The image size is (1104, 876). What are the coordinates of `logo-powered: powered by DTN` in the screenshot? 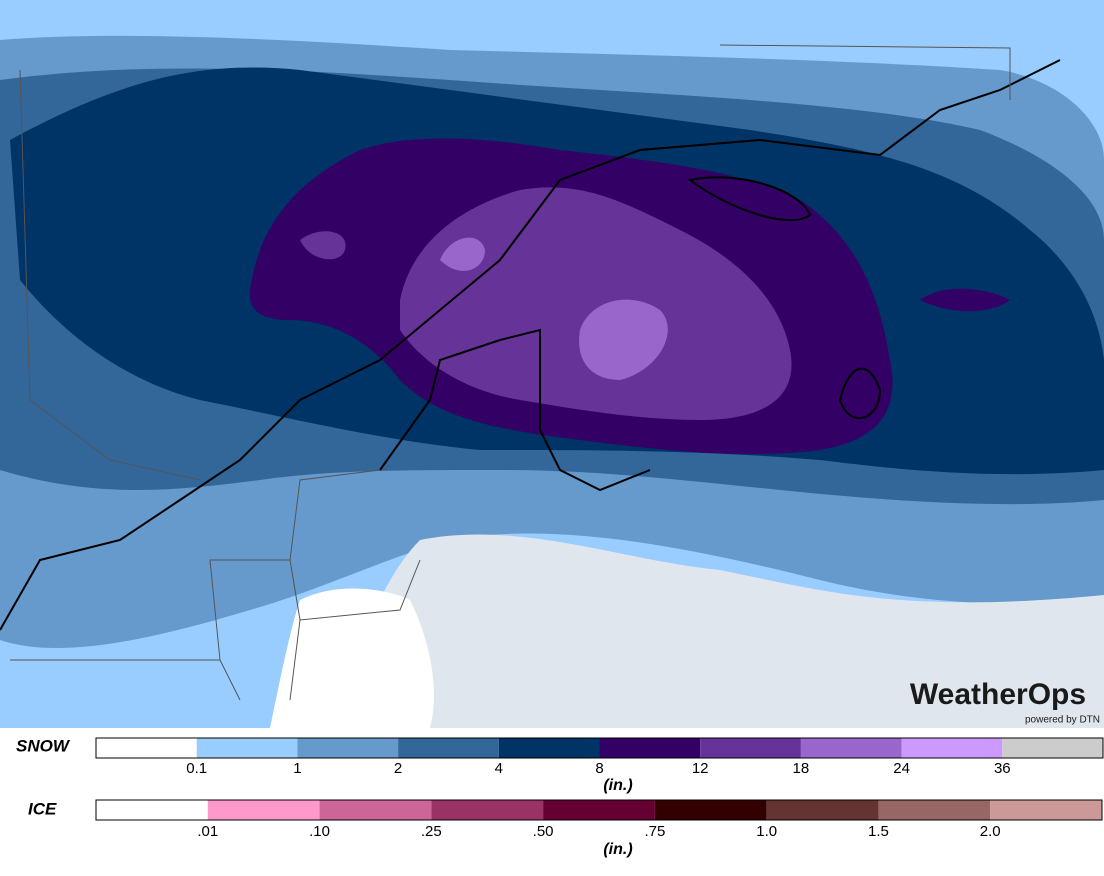 It's located at (1062, 720).